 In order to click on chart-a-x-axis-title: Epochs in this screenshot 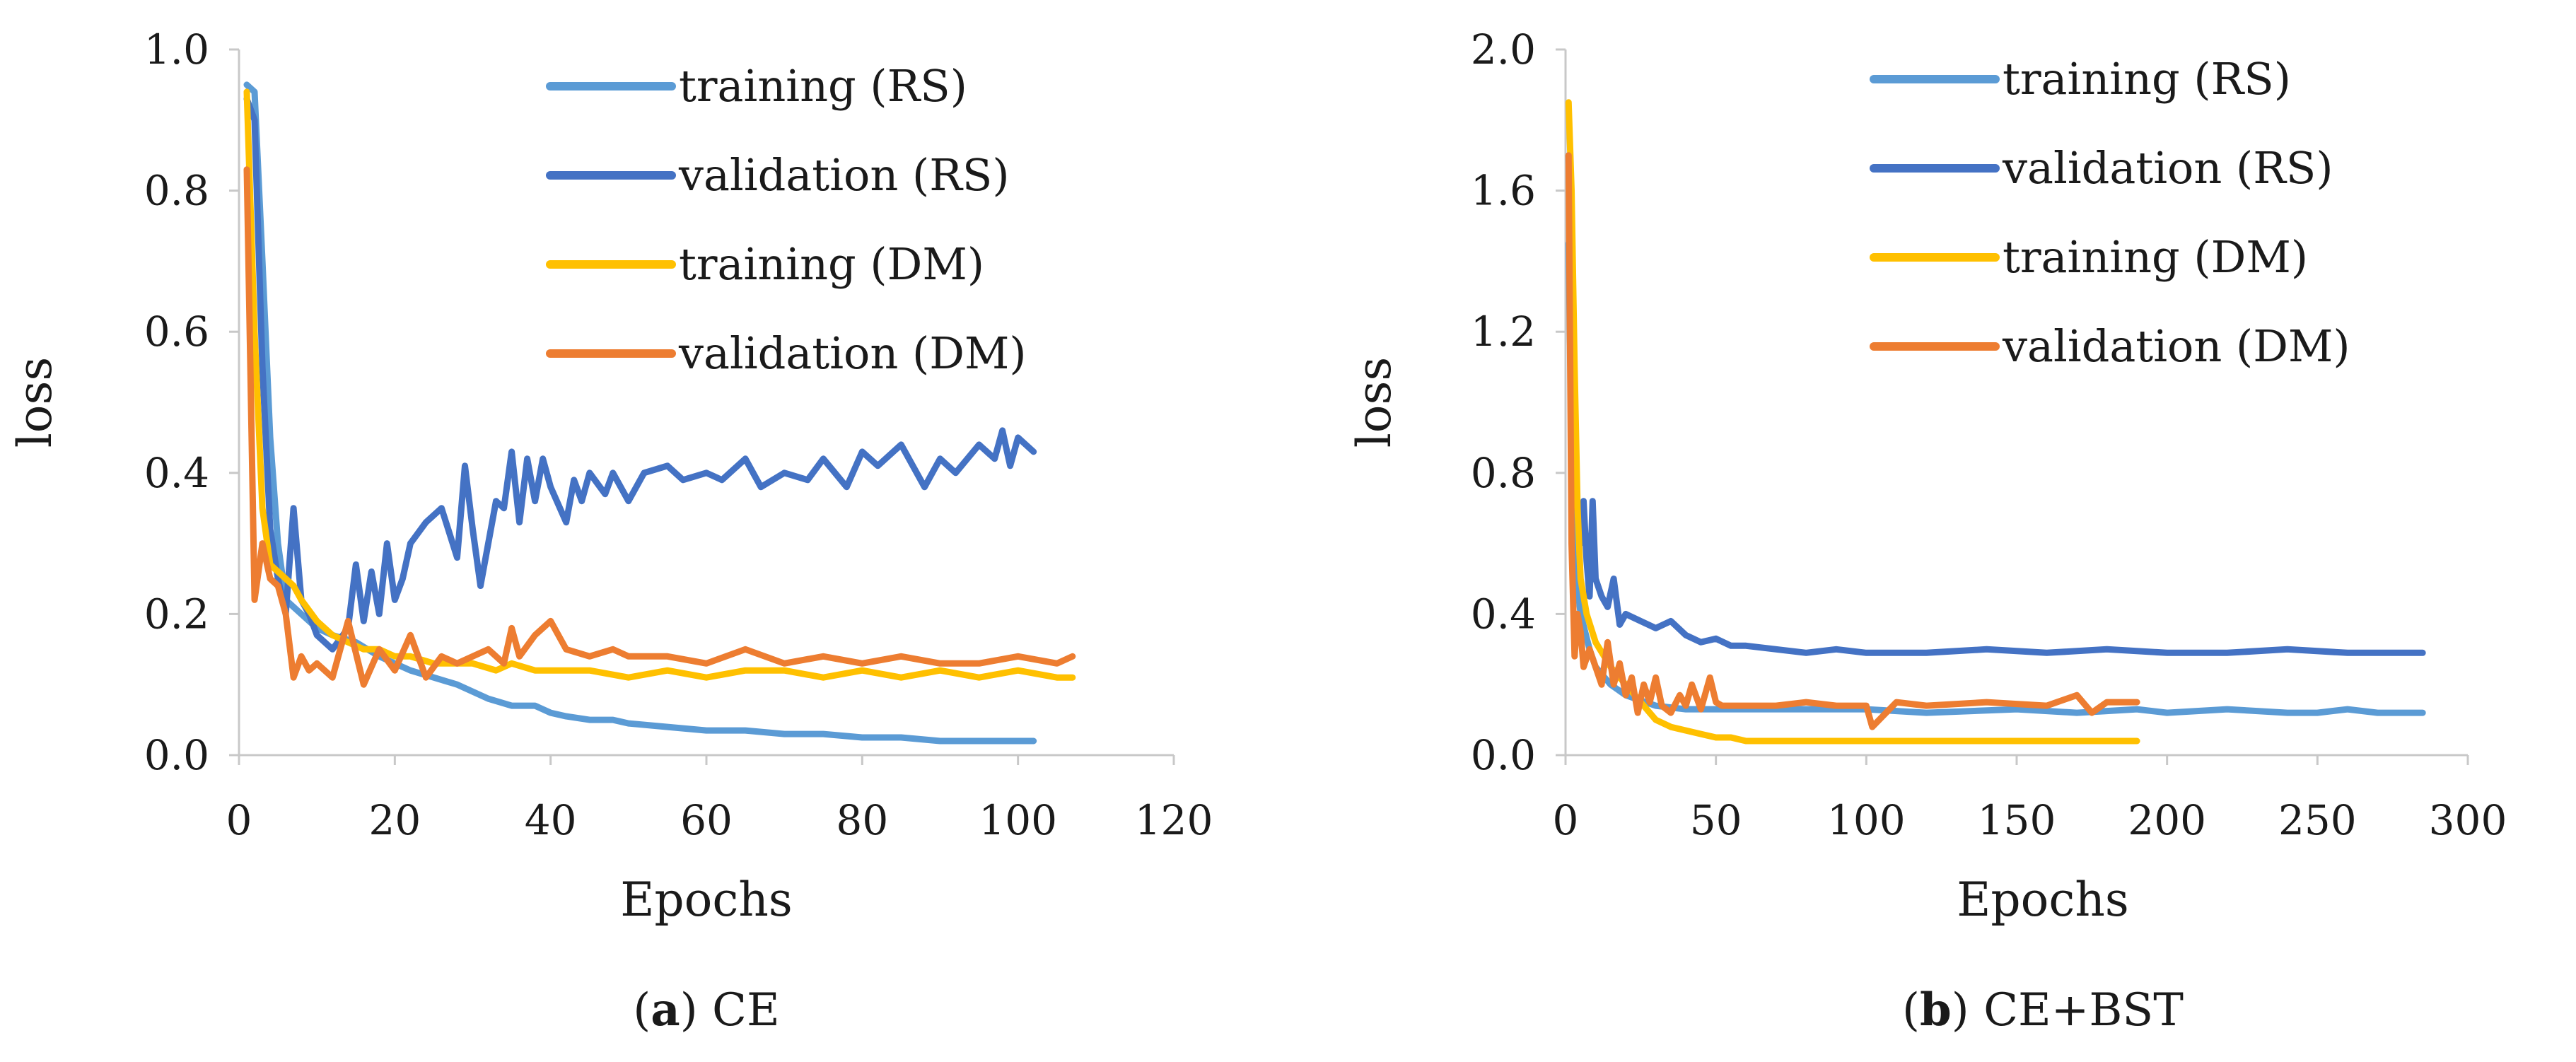, I will do `click(706, 900)`.